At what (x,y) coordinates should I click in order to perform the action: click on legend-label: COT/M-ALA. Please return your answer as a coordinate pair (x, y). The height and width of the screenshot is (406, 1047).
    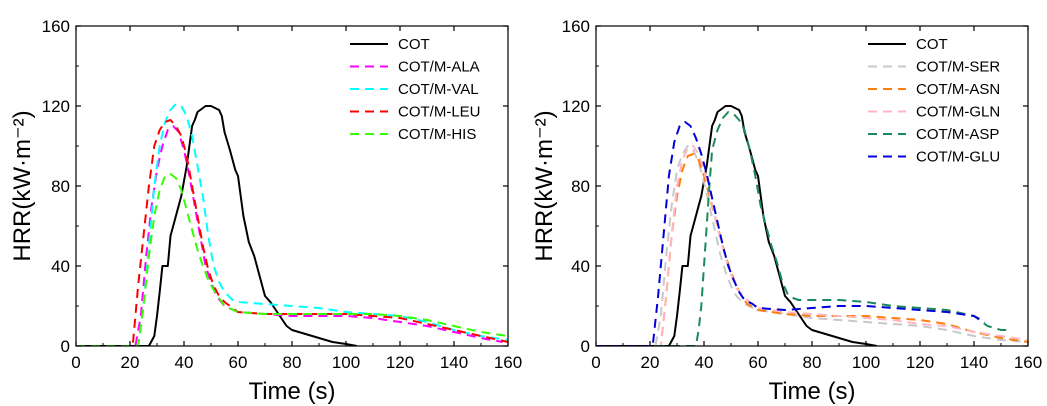
    Looking at the image, I should click on (439, 67).